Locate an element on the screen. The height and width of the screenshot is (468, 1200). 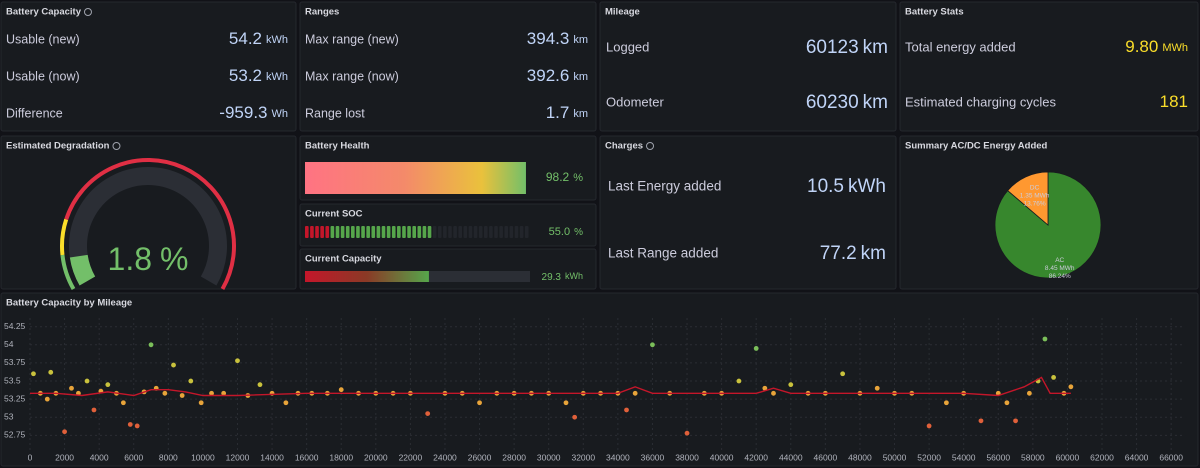
pie-label: 86.24% is located at coordinates (1060, 276).